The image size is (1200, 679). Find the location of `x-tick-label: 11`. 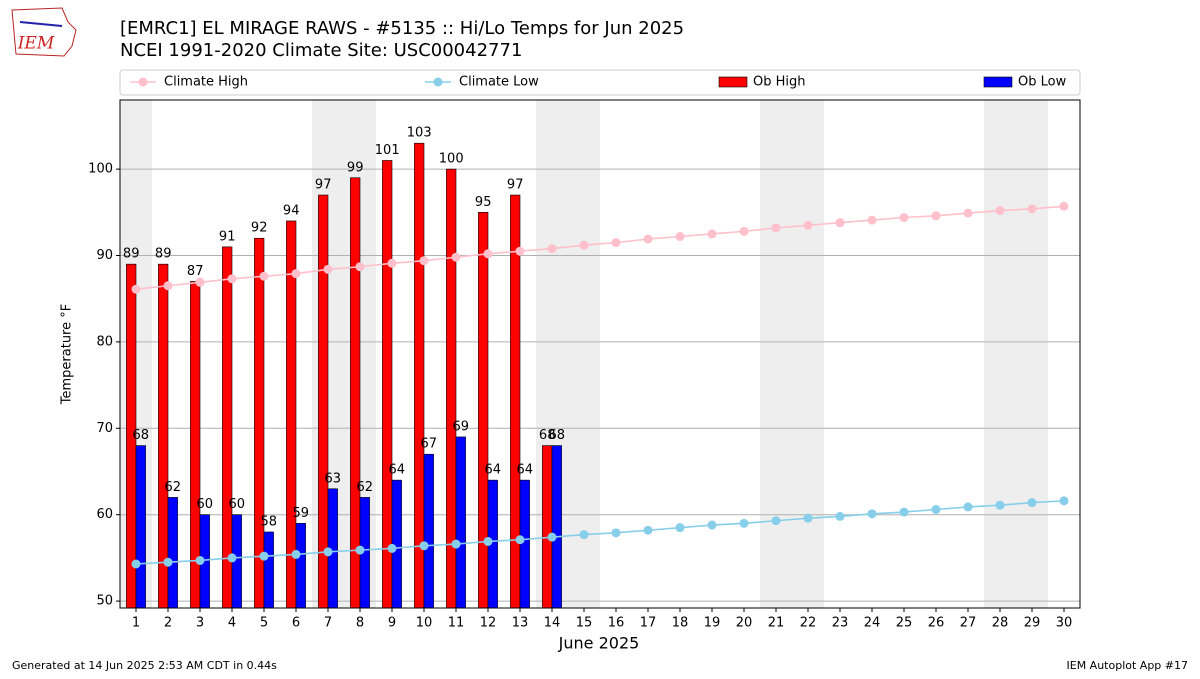

x-tick-label: 11 is located at coordinates (456, 623).